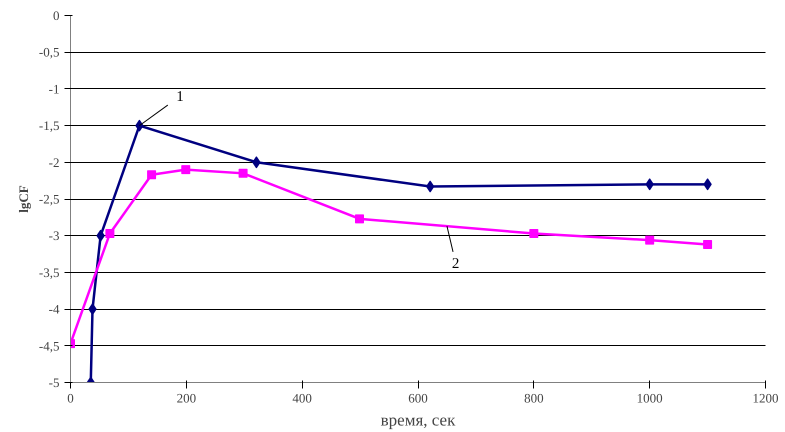 This screenshot has width=785, height=432. I want to click on x-tick-label: 1200, so click(765, 398).